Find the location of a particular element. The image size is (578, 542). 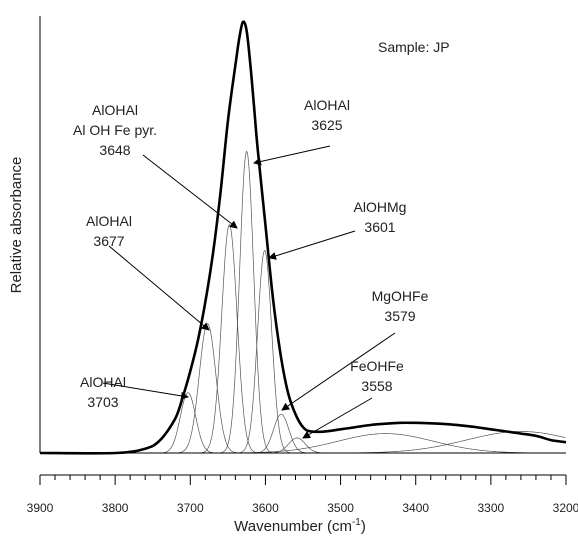

annotation-label: 3703 is located at coordinates (102, 402).